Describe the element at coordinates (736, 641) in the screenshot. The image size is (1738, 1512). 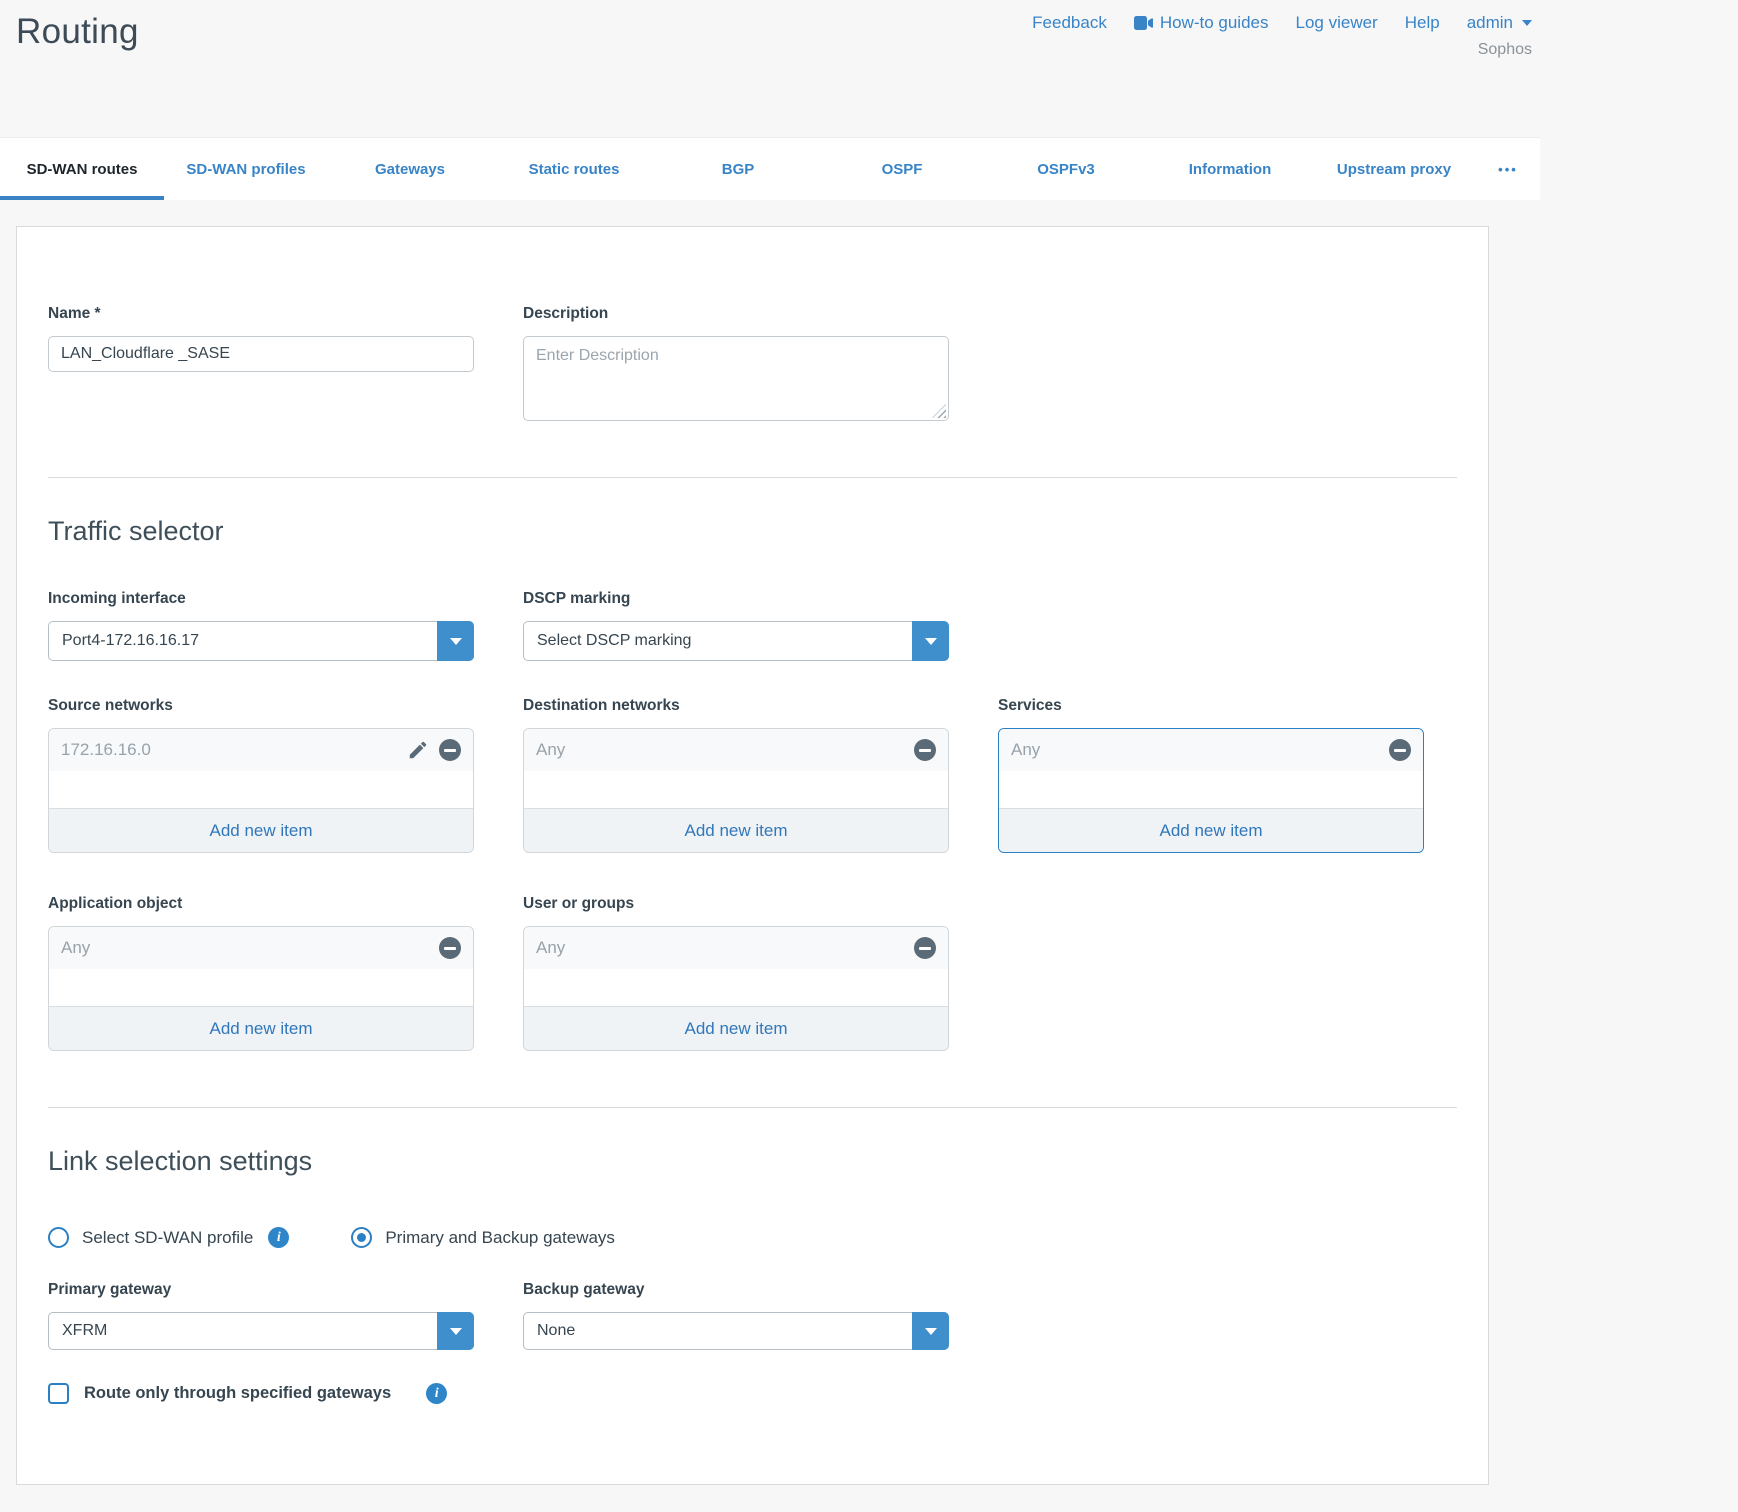
I see `dscp-marking-select: Select DSCP marking` at that location.